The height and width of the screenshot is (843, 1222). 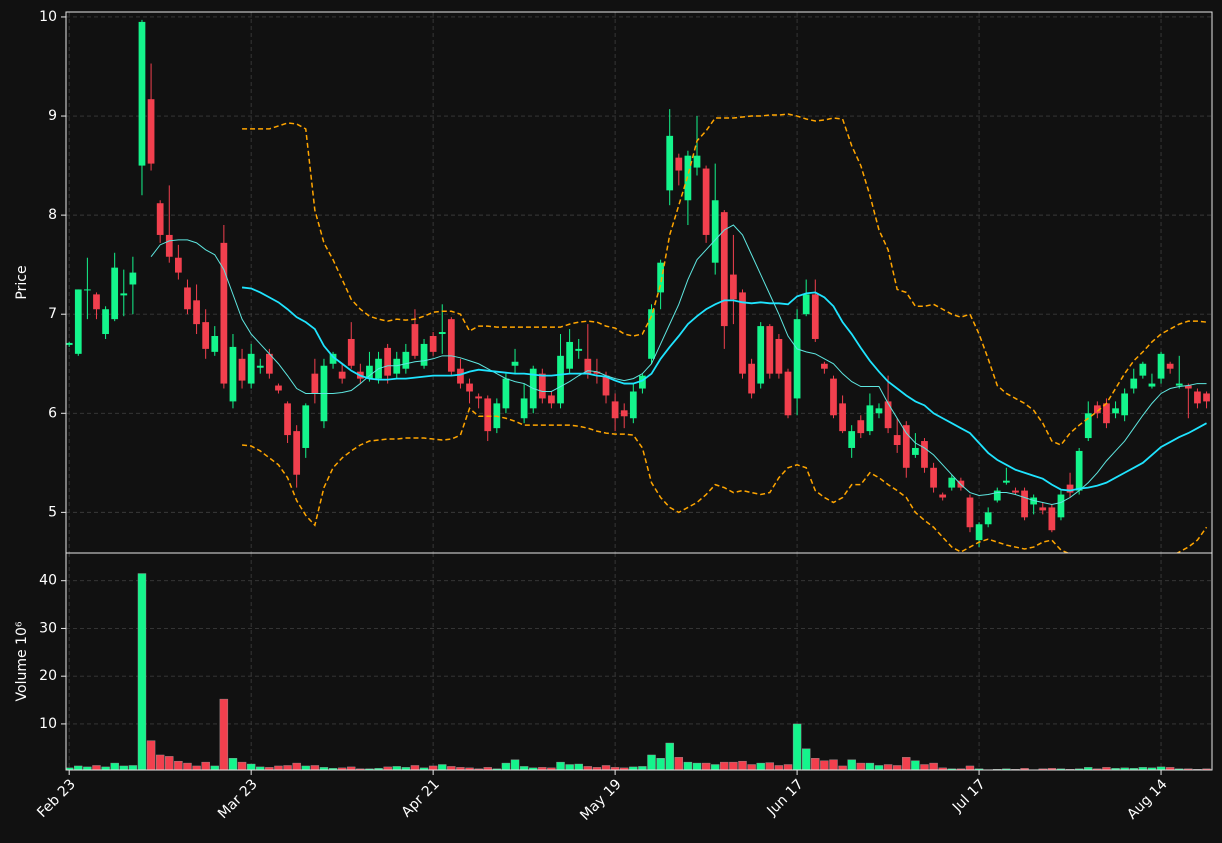 What do you see at coordinates (48, 17) in the screenshot?
I see `y-tick-label: 10` at bounding box center [48, 17].